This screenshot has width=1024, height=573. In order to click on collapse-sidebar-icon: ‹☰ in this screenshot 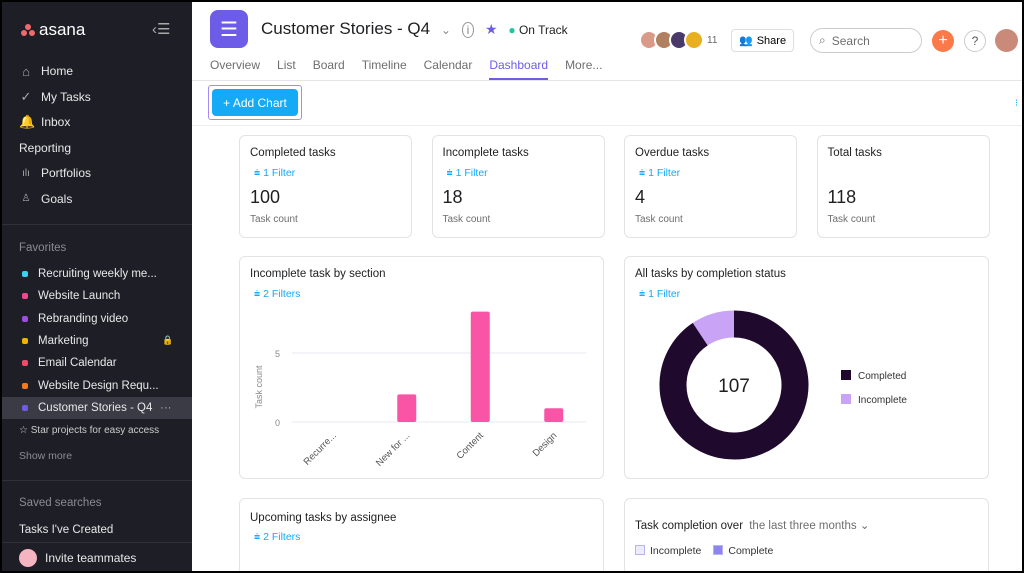, I will do `click(161, 29)`.